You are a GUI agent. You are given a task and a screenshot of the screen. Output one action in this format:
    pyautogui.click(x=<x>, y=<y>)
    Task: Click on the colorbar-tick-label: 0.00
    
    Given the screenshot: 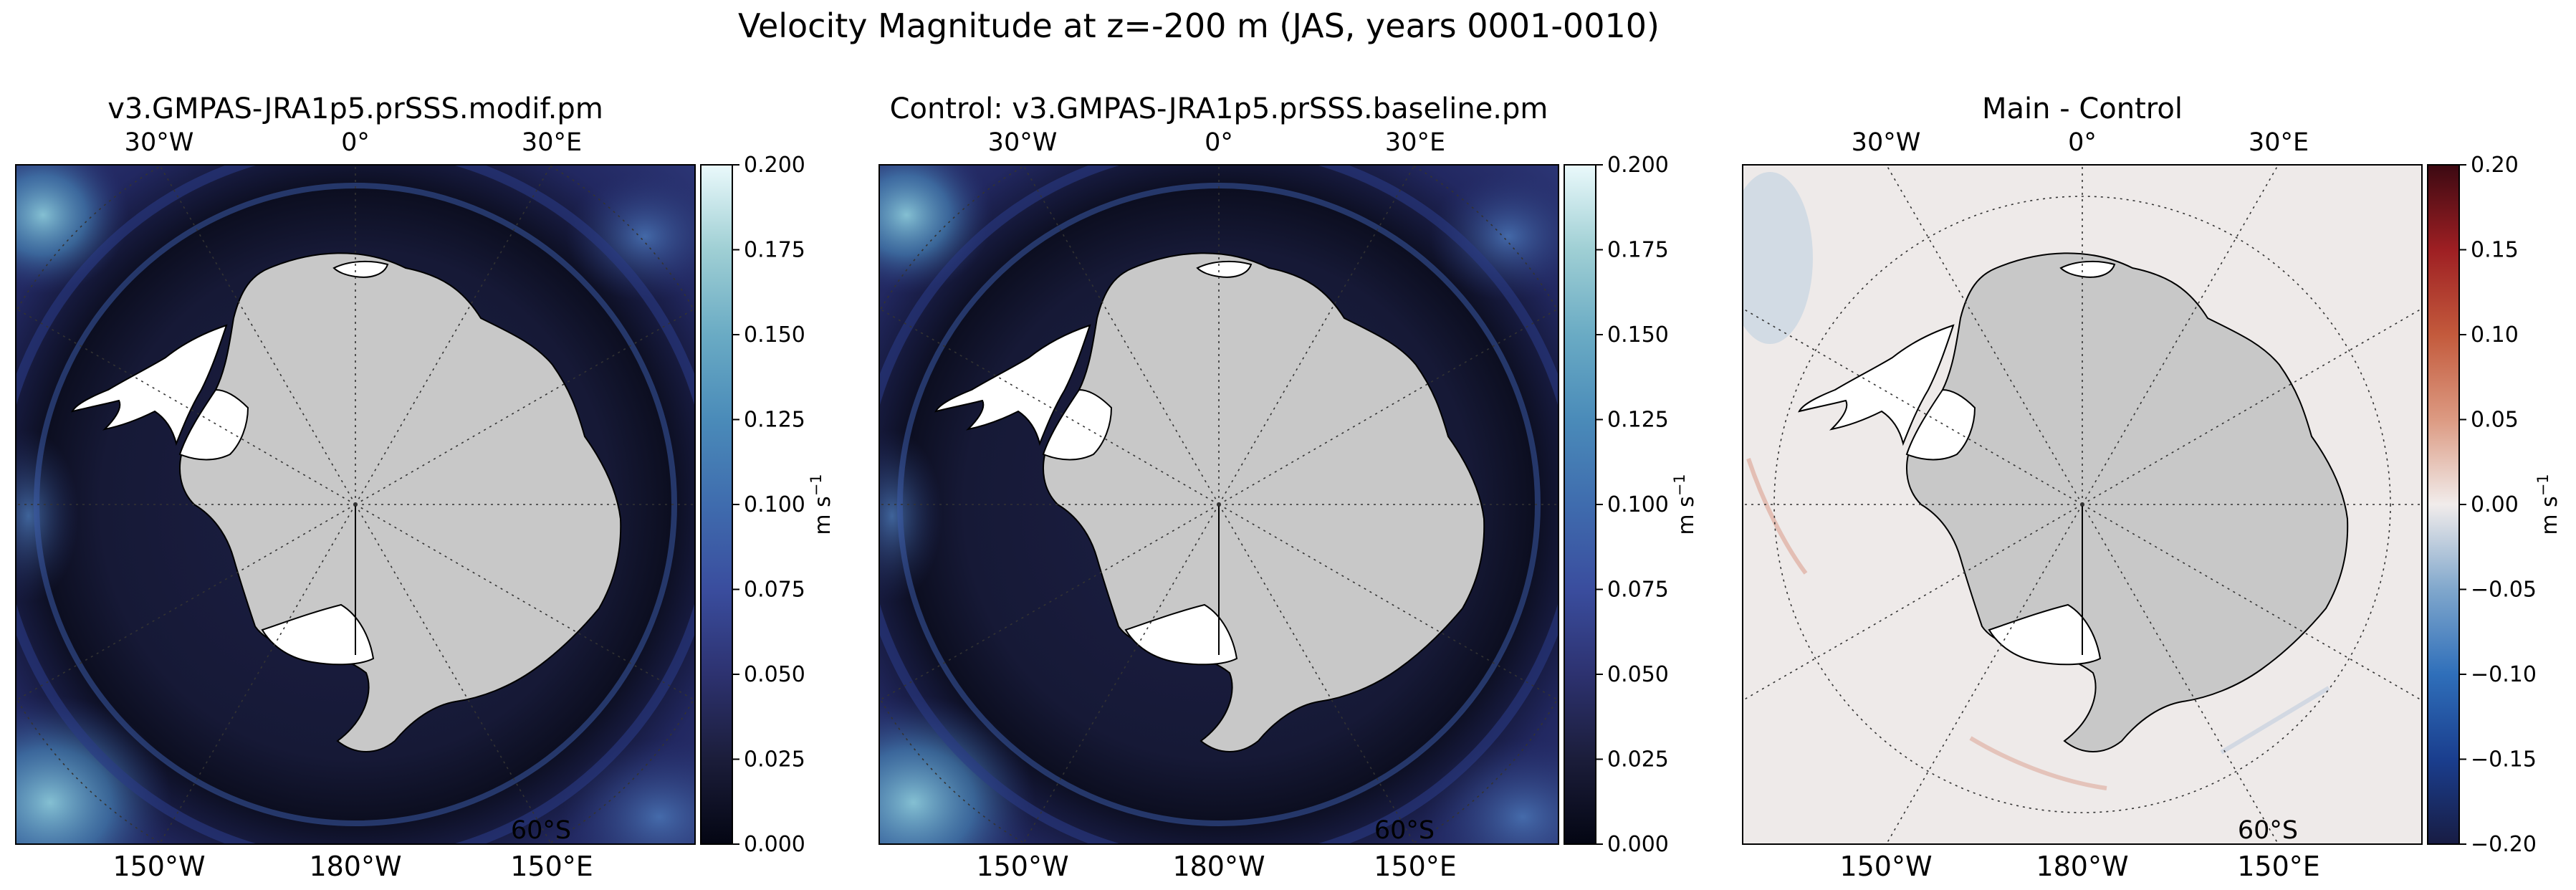 What is the action you would take?
    pyautogui.click(x=2495, y=504)
    